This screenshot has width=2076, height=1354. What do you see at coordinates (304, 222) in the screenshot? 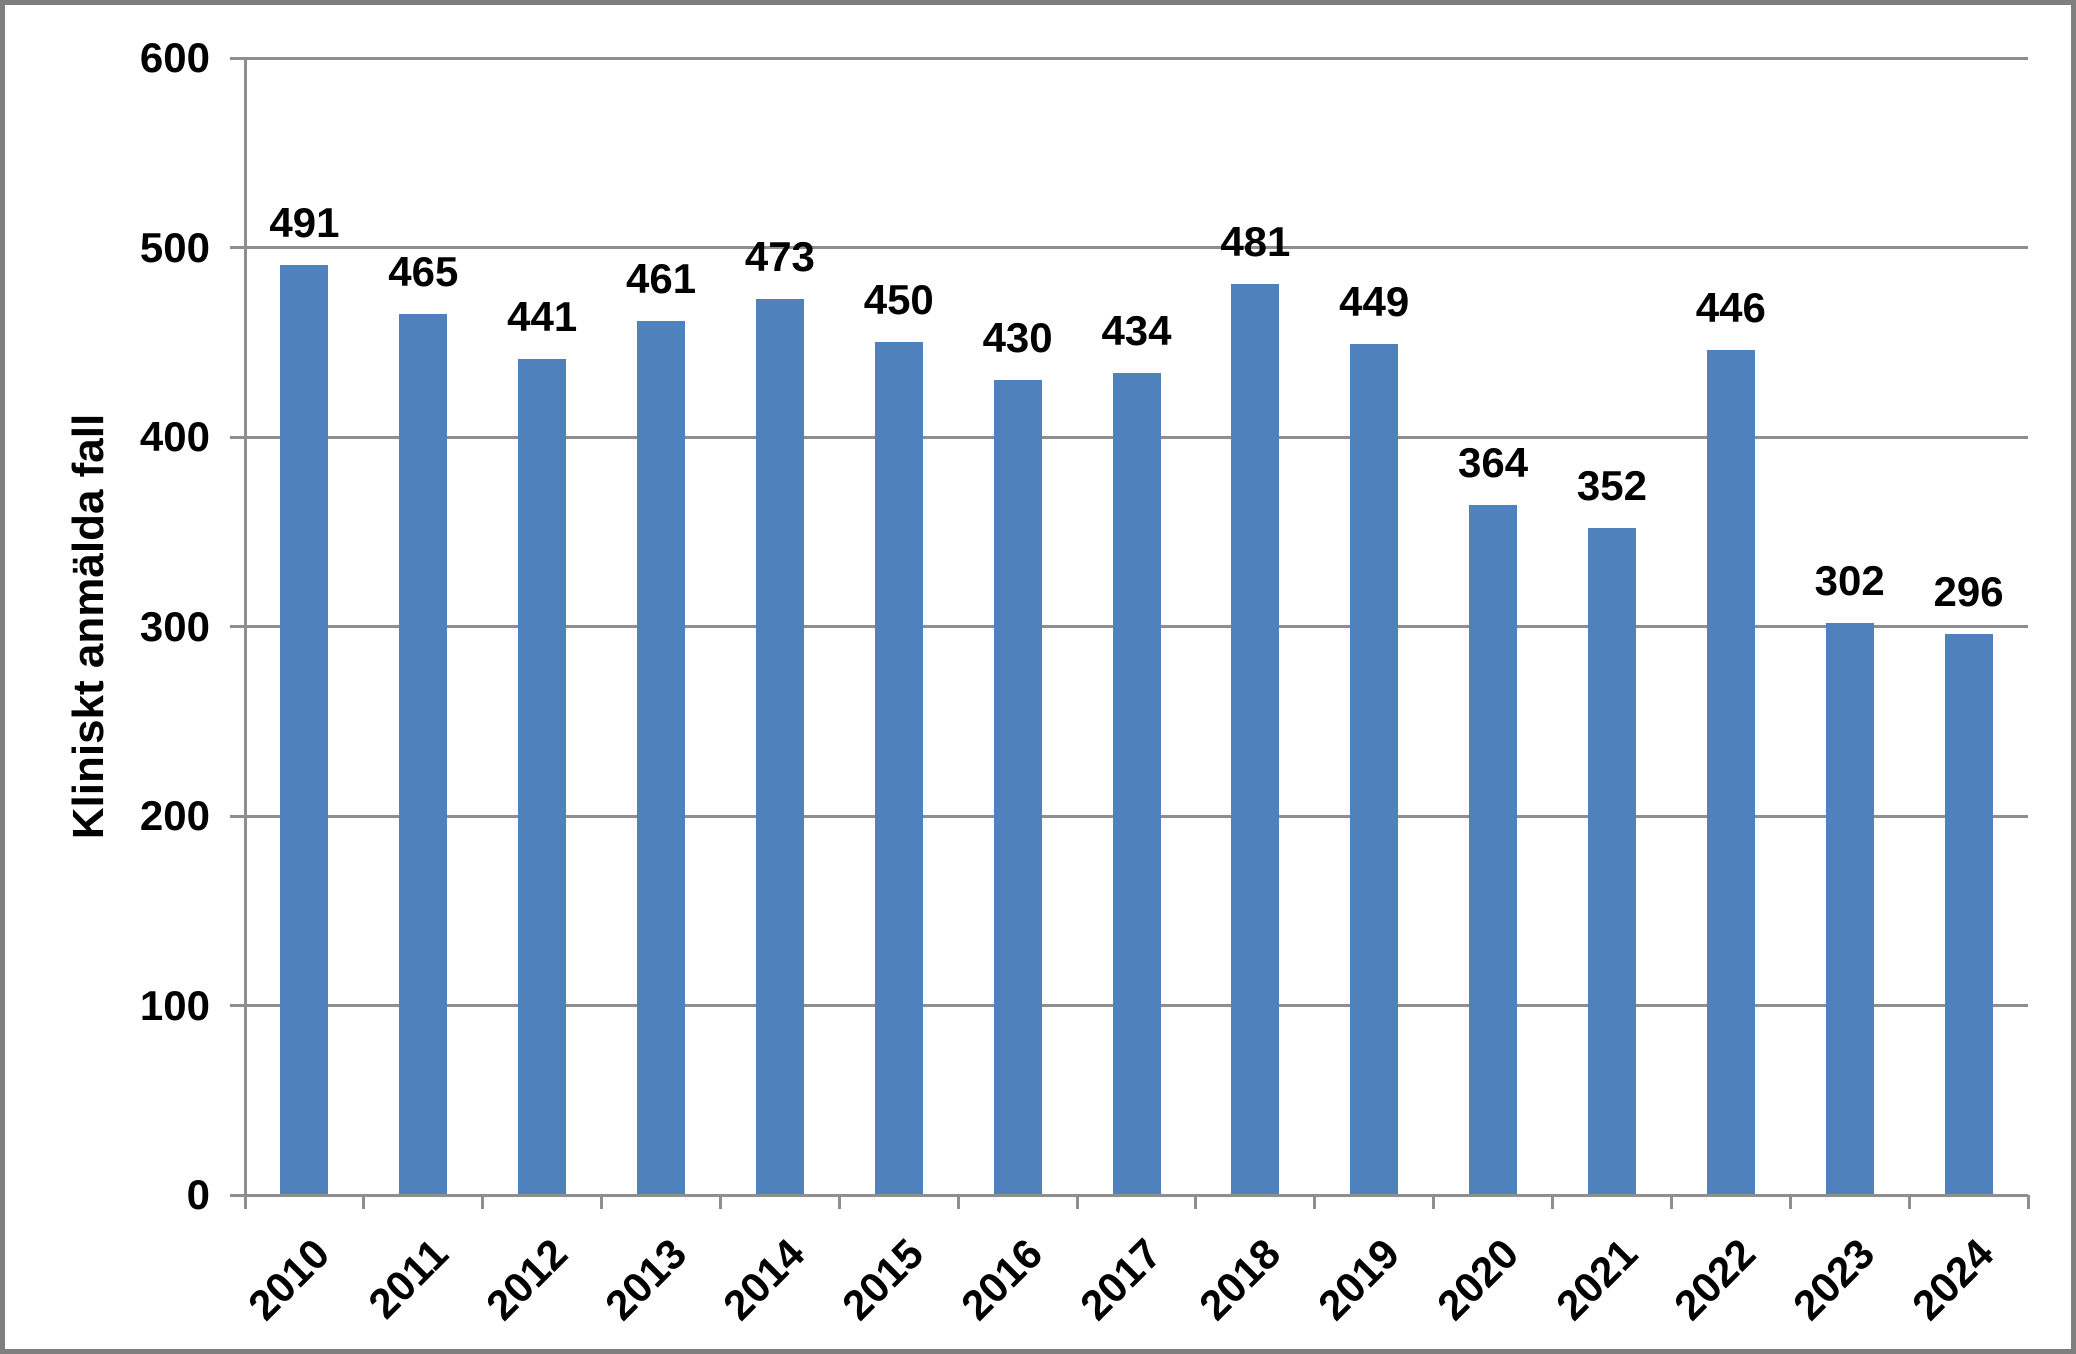
I see `bar-value-label: 491` at bounding box center [304, 222].